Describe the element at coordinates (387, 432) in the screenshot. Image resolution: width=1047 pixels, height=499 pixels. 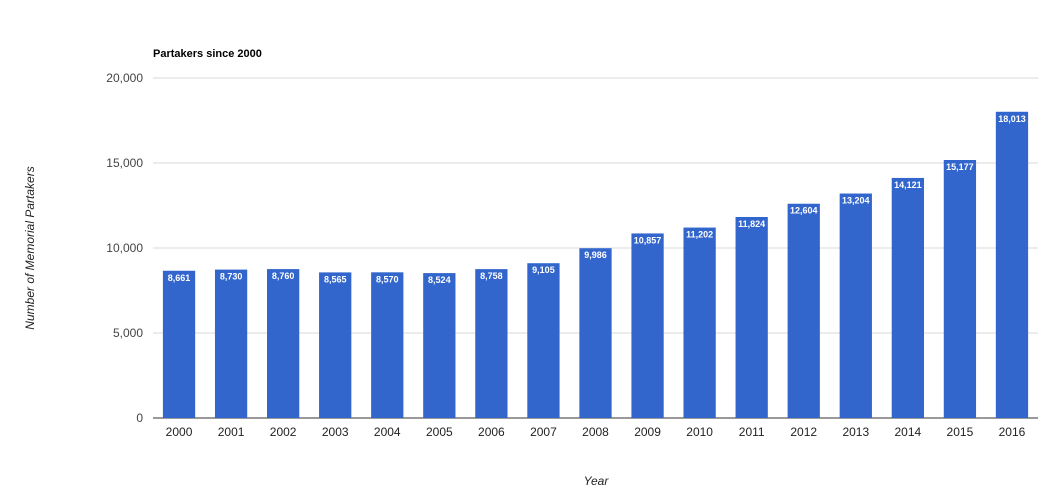
I see `x-tick-label: 2004` at that location.